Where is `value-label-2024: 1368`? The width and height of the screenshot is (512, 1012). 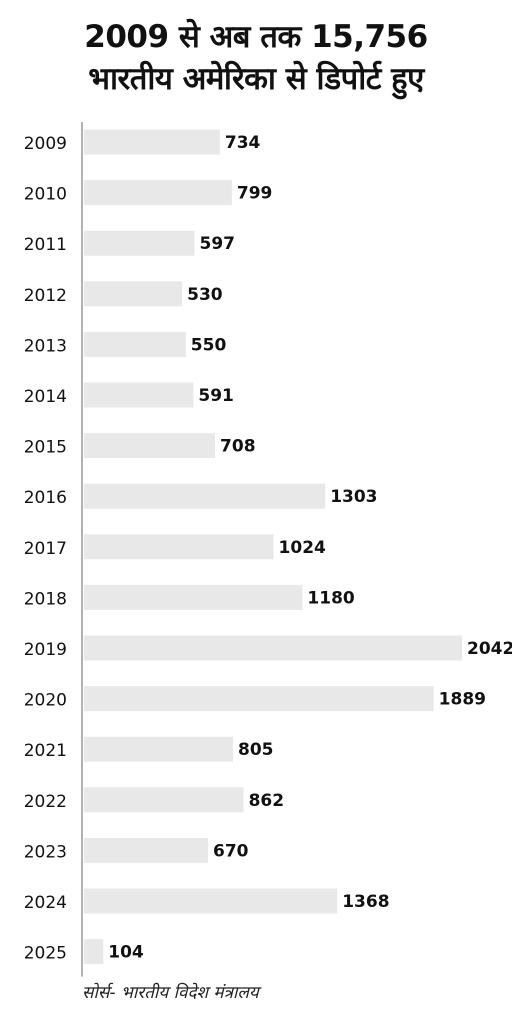 value-label-2024: 1368 is located at coordinates (365, 902).